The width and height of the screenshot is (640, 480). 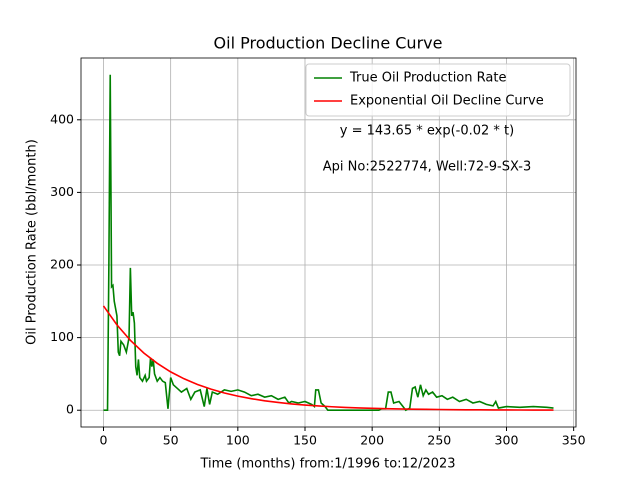 I want to click on legend-label: True Oil Production Rate, so click(x=427, y=78).